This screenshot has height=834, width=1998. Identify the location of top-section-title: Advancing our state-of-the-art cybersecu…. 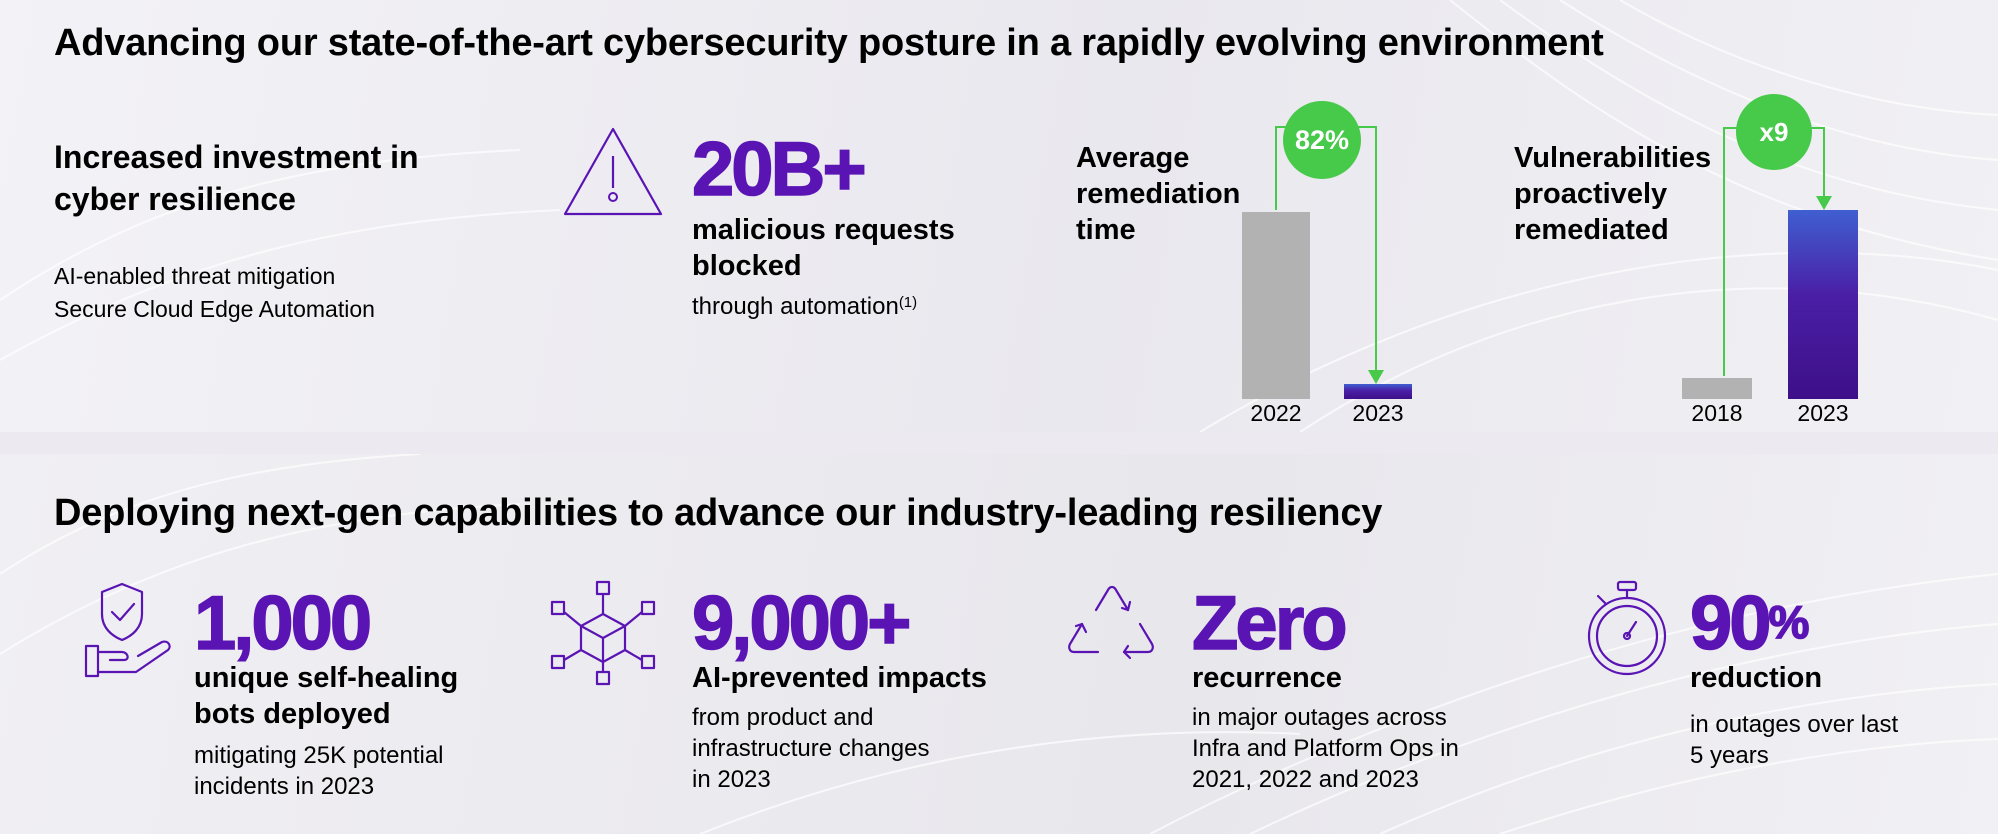
(829, 43).